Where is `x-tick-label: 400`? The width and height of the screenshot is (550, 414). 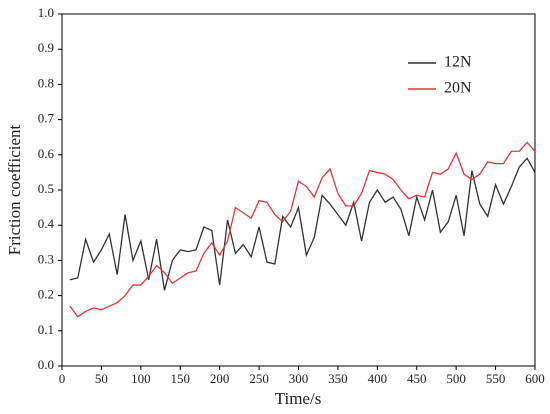 x-tick-label: 400 is located at coordinates (378, 378).